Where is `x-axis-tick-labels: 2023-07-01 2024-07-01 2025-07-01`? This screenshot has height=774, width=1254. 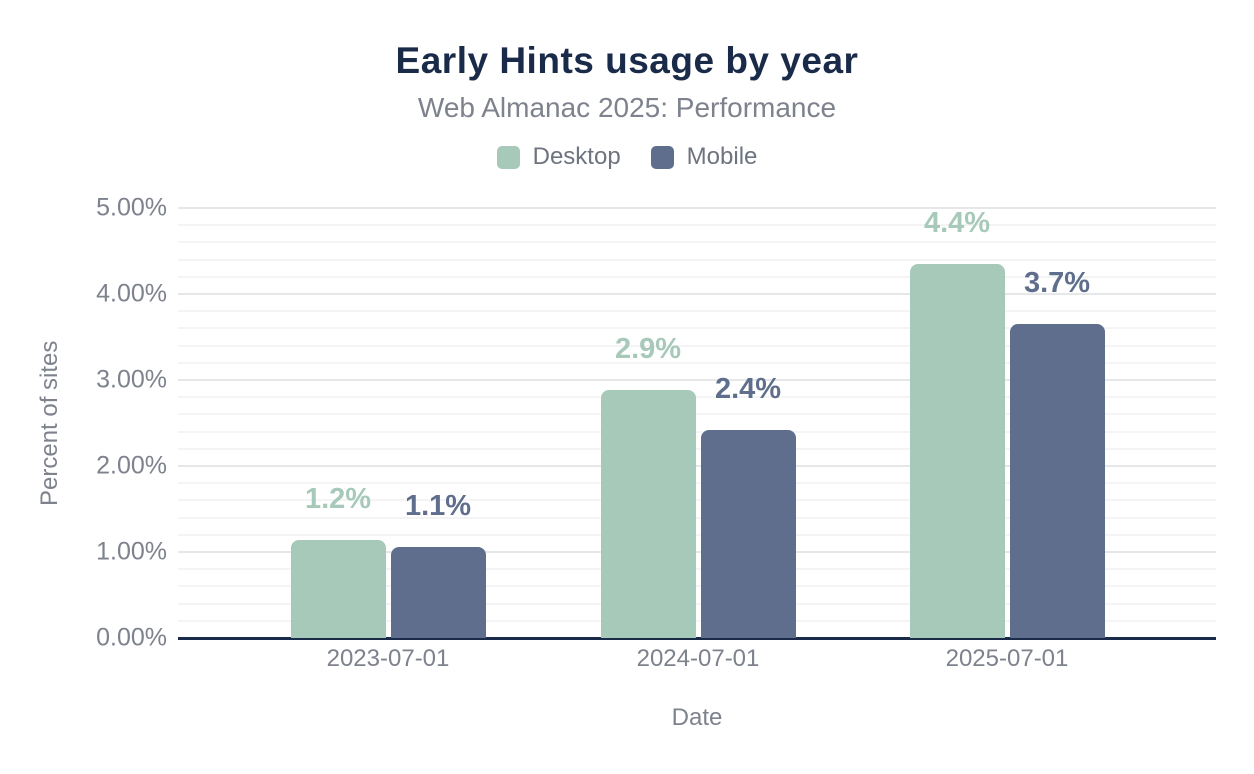
x-axis-tick-labels: 2023-07-01 2024-07-01 2025-07-01 is located at coordinates (697, 660).